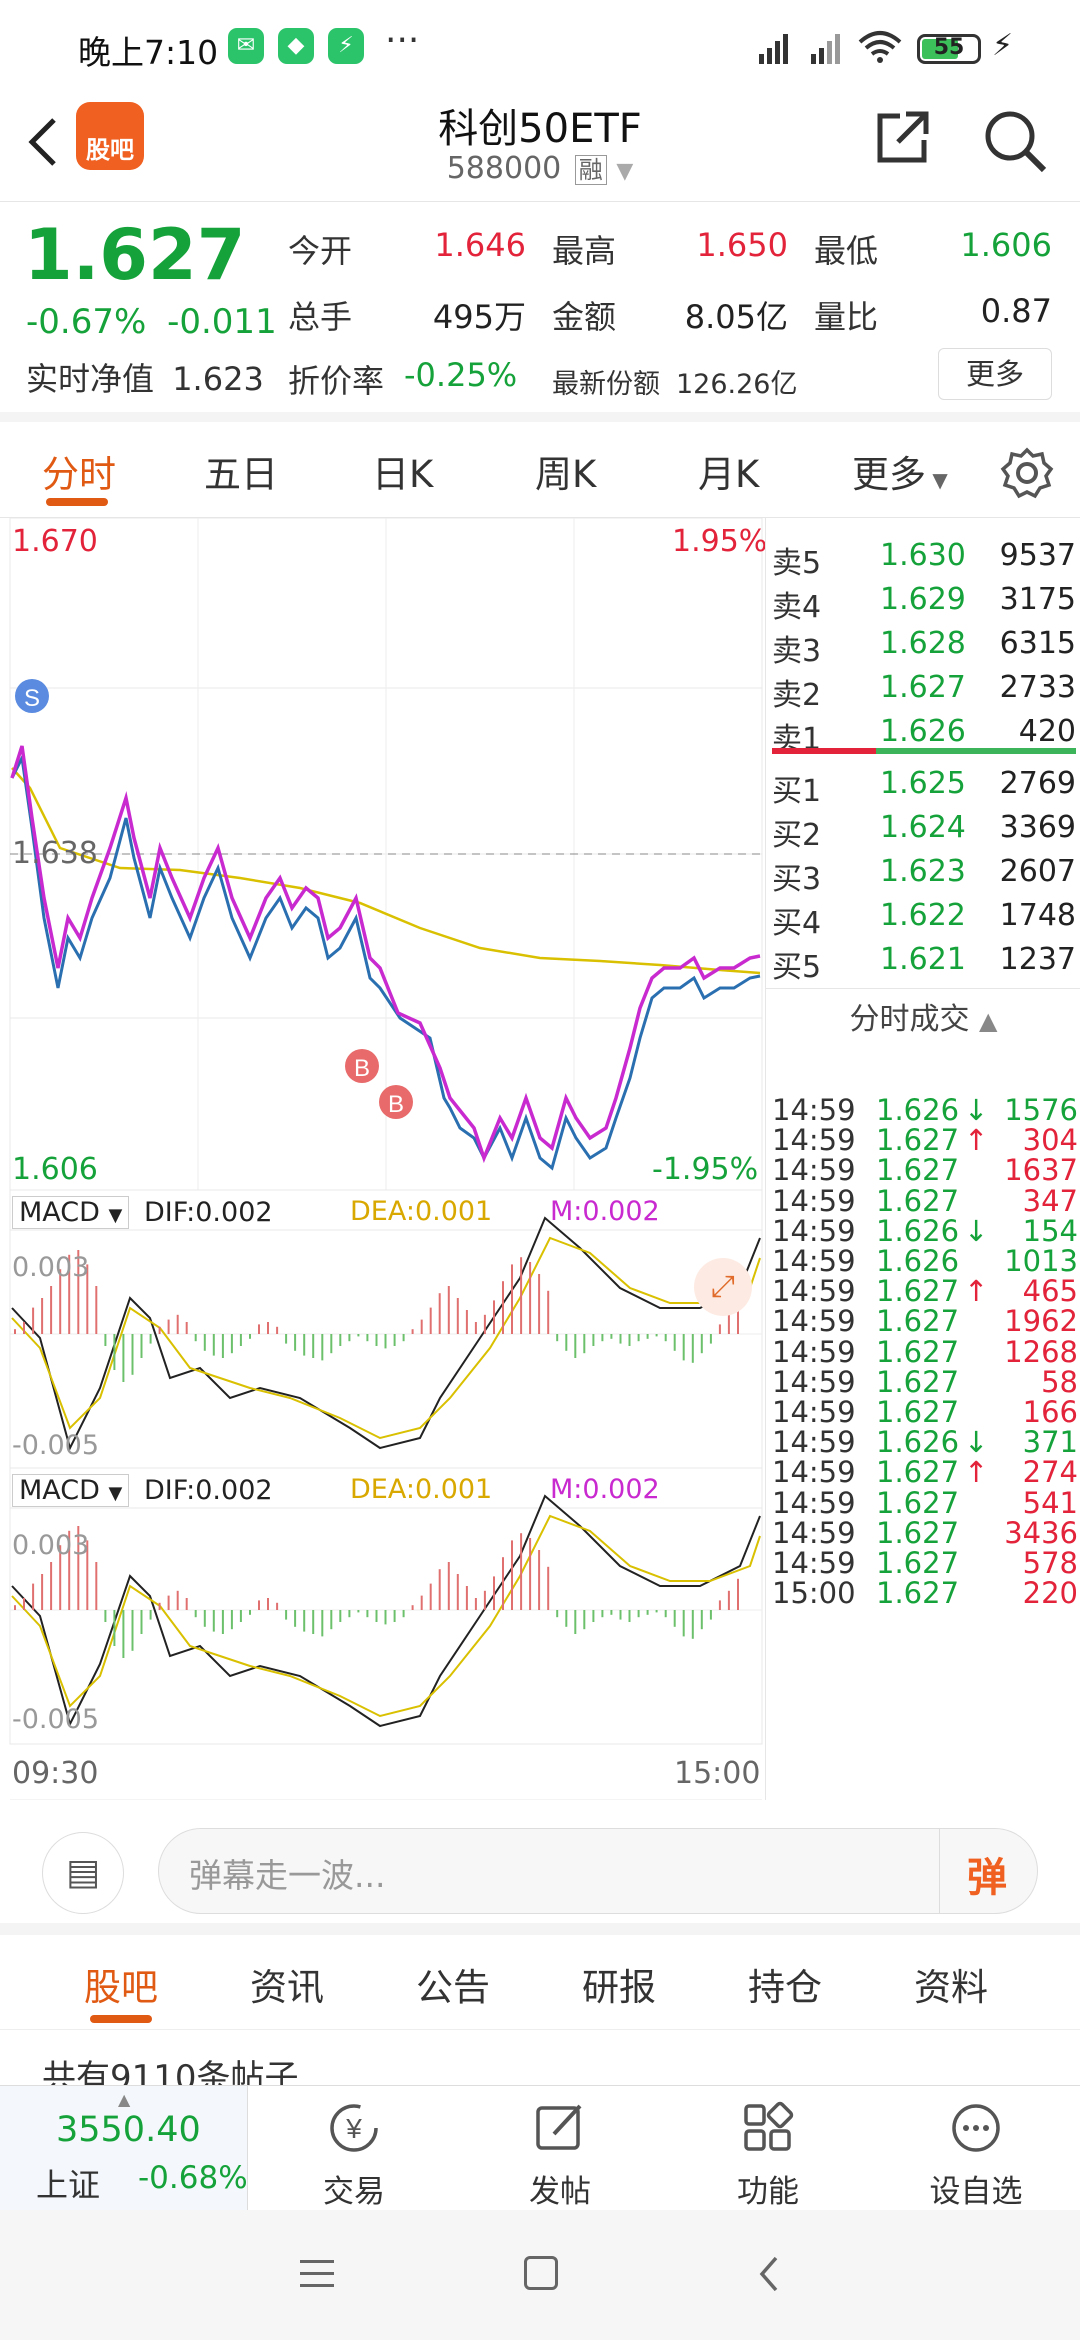  I want to click on index-widget: ▲ 3550.40 上证 -0.68%, so click(124, 2148).